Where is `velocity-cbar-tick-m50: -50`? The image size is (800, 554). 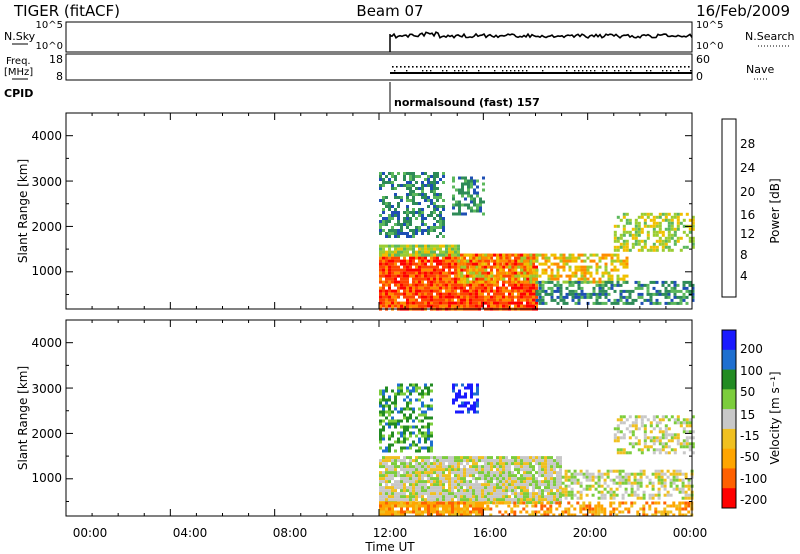 velocity-cbar-tick-m50: -50 is located at coordinates (750, 457).